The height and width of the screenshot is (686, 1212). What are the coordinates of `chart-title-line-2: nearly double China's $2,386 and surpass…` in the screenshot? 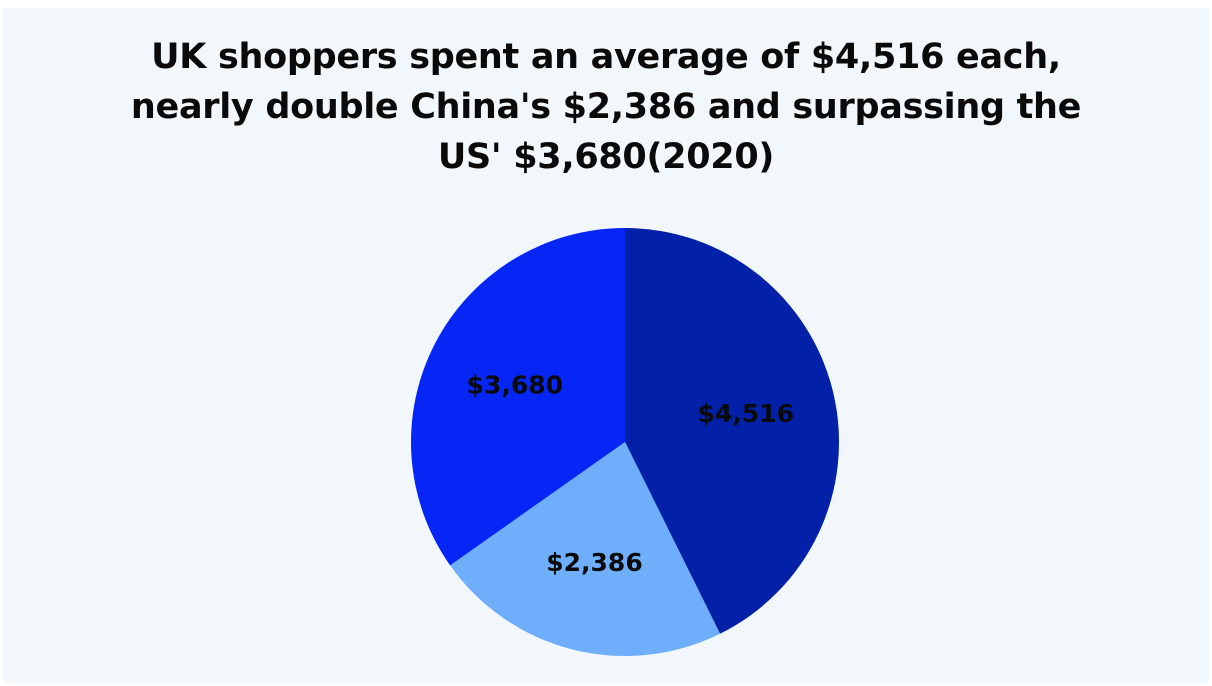 It's located at (606, 107).